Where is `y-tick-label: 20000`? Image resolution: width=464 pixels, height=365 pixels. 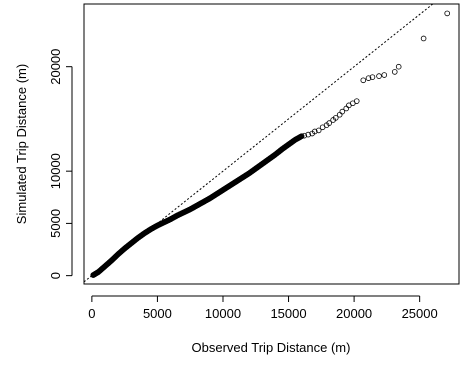
y-tick-label: 20000 is located at coordinates (55, 67).